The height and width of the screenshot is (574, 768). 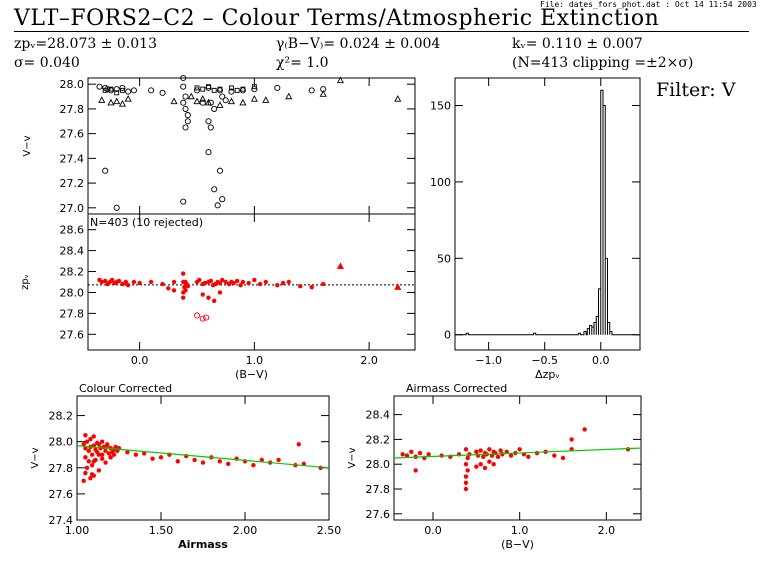 What do you see at coordinates (61, 520) in the screenshot?
I see `y-tick-label: 27.4` at bounding box center [61, 520].